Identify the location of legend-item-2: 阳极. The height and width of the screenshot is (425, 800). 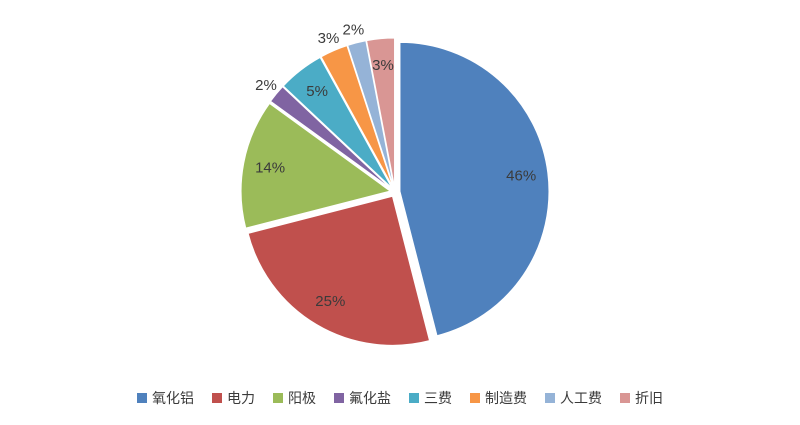
(294, 398).